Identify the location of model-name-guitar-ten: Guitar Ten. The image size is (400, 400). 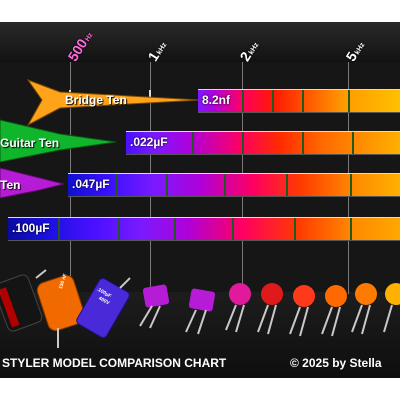
(30, 143).